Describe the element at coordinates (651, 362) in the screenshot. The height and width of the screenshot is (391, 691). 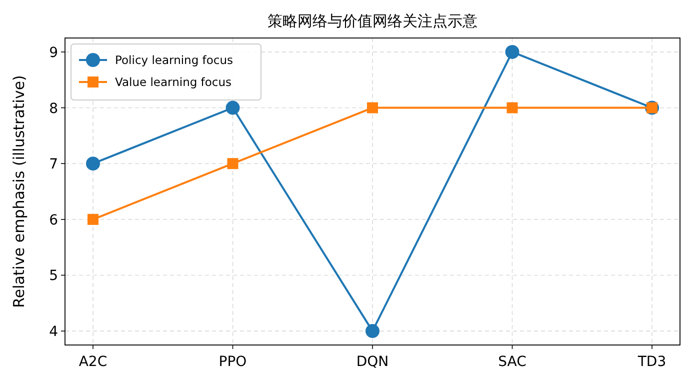
I see `x-tick-label: TD3` at that location.